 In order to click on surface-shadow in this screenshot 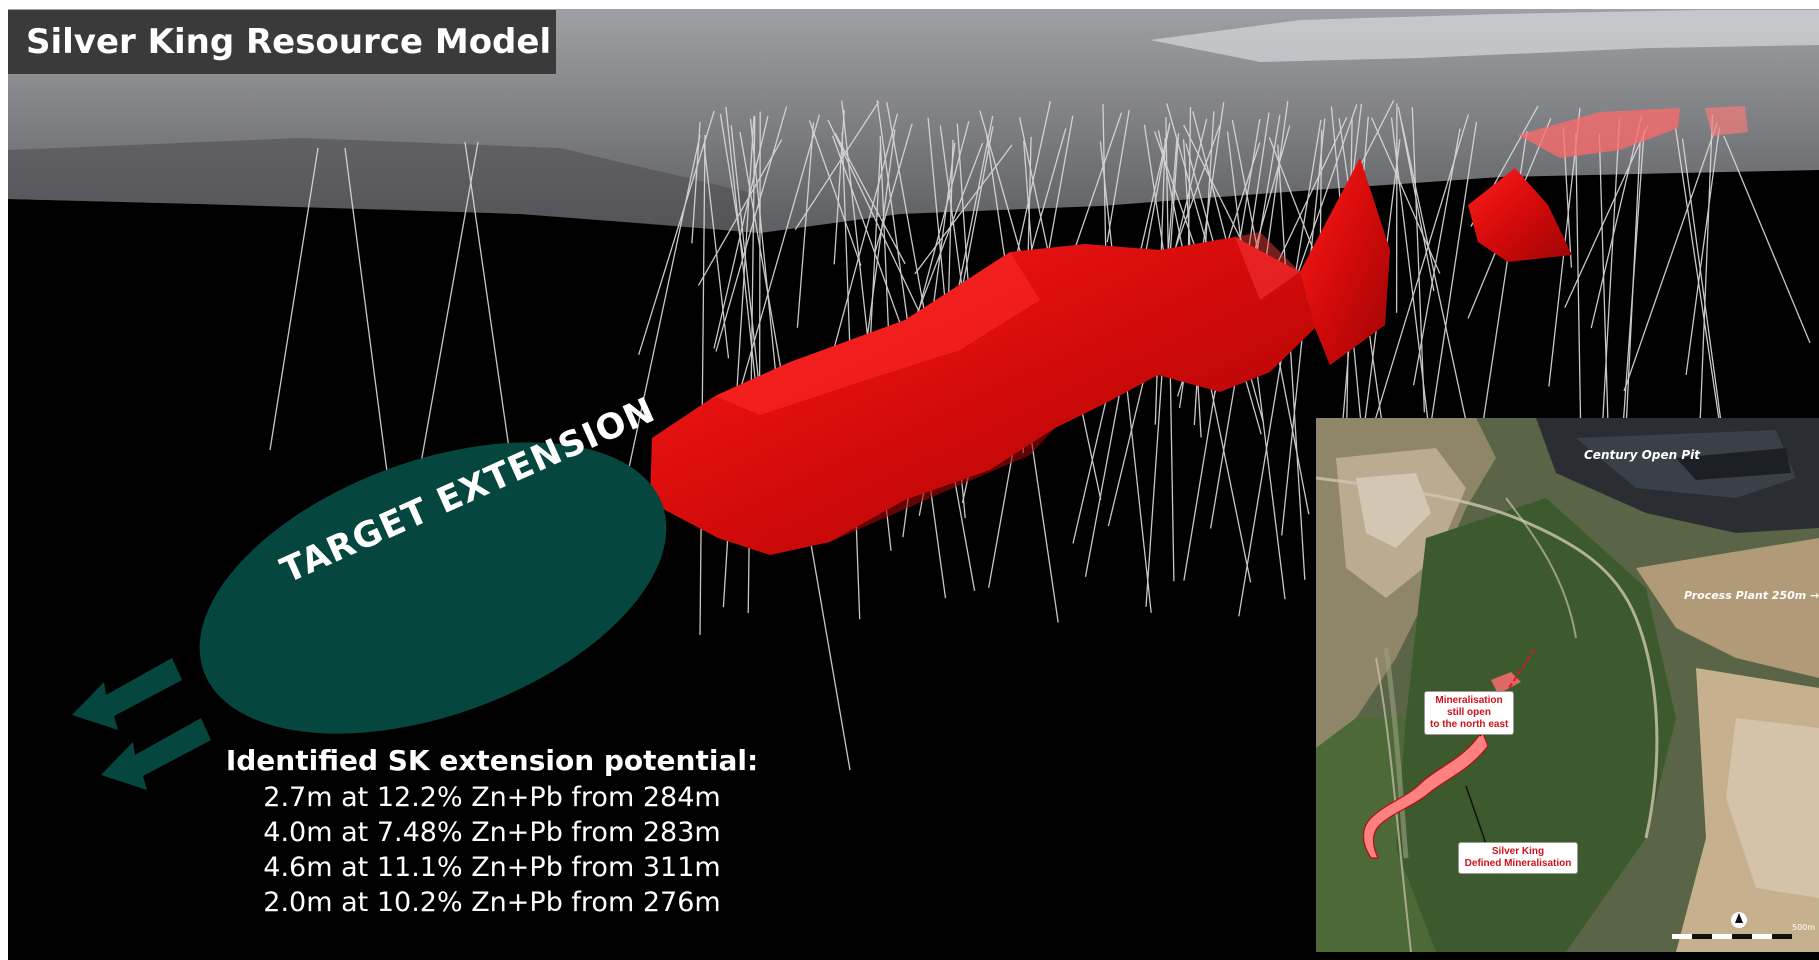, I will do `click(384, 185)`.